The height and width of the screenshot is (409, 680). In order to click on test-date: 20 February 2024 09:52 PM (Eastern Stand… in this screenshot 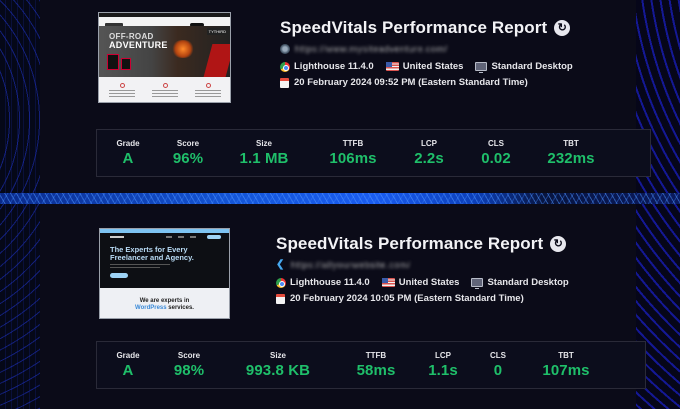, I will do `click(426, 82)`.